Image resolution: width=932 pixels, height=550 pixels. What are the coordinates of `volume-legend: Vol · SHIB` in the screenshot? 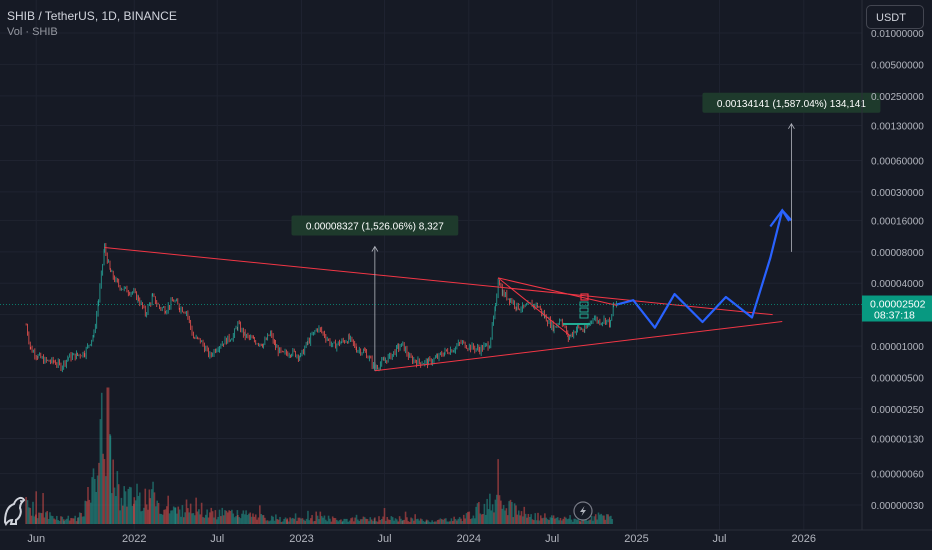 It's located at (32, 32).